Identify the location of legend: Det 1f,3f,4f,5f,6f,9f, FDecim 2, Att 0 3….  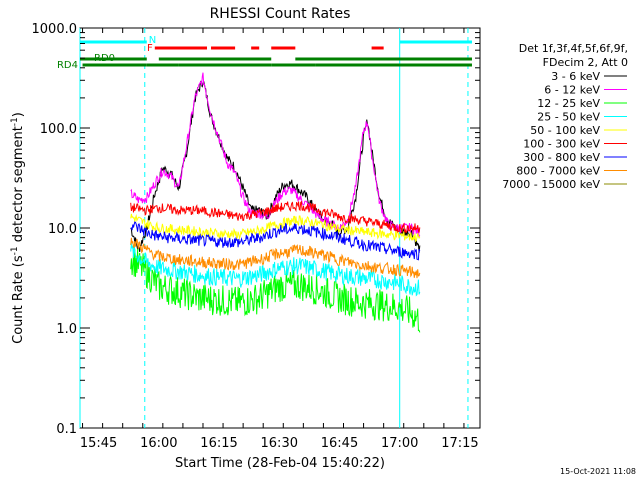
(565, 116).